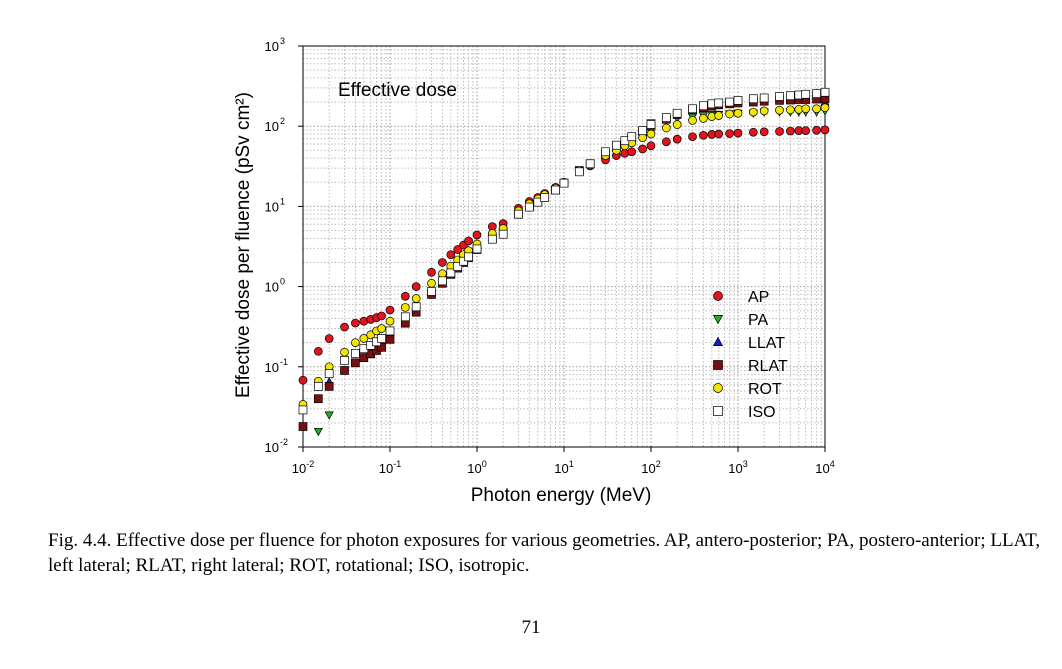  I want to click on x-tick-label: 10⁻², so click(303, 467).